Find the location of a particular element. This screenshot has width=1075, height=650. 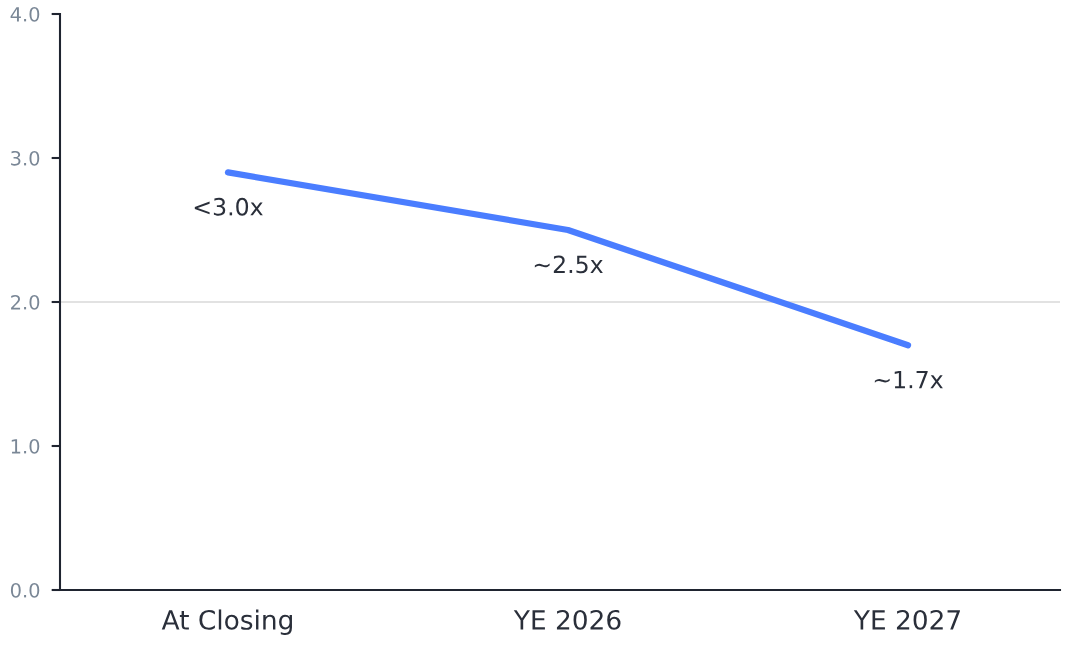

y-tick-label: 4.0 is located at coordinates (25, 14).